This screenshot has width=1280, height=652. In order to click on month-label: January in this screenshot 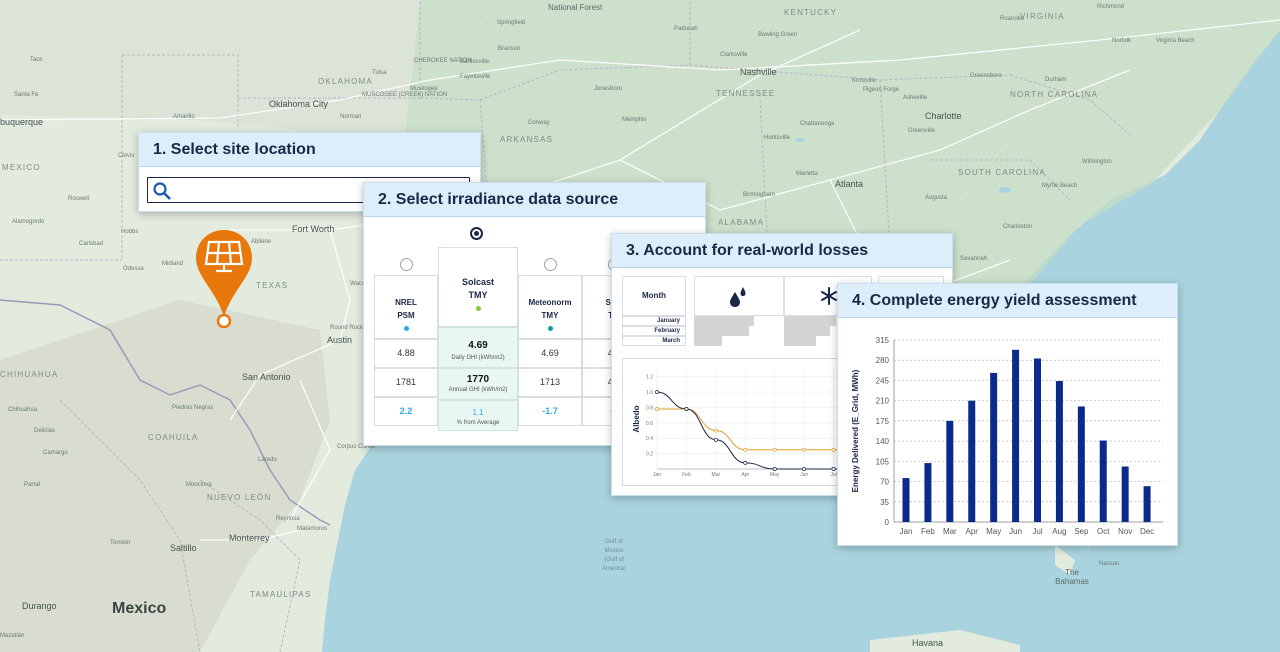, I will do `click(668, 321)`.